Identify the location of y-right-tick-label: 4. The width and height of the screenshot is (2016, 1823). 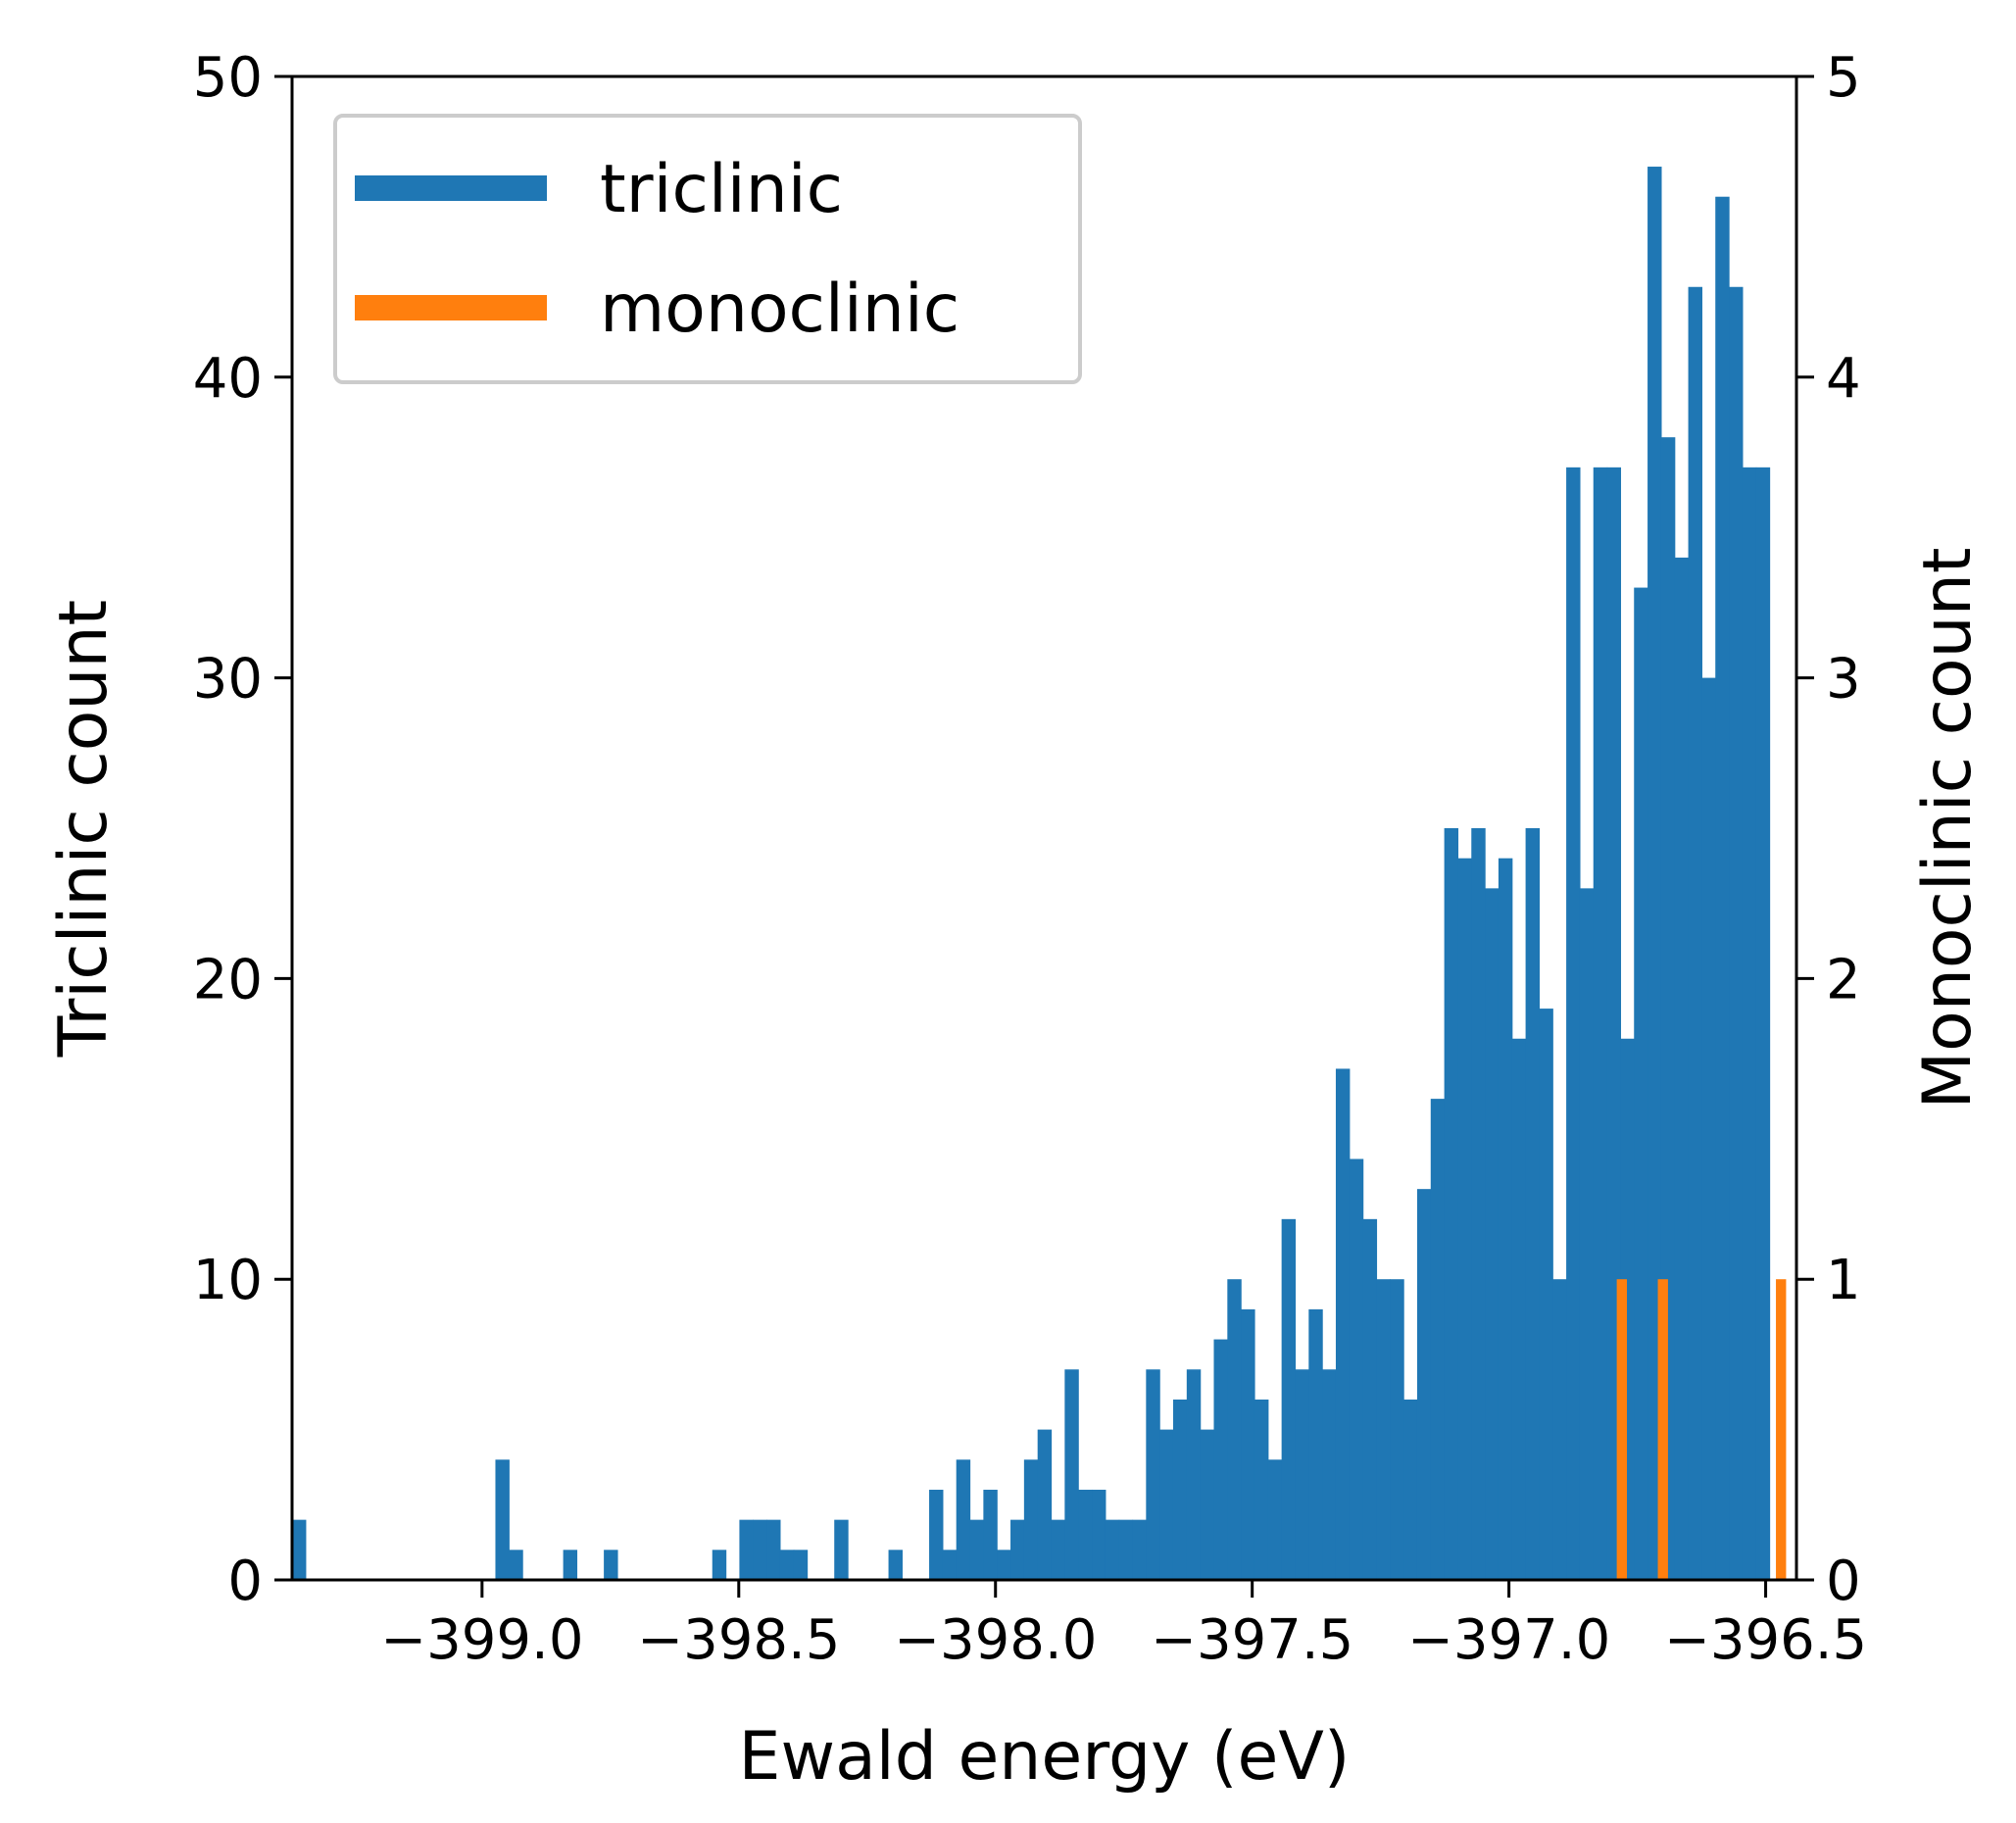
(1844, 379).